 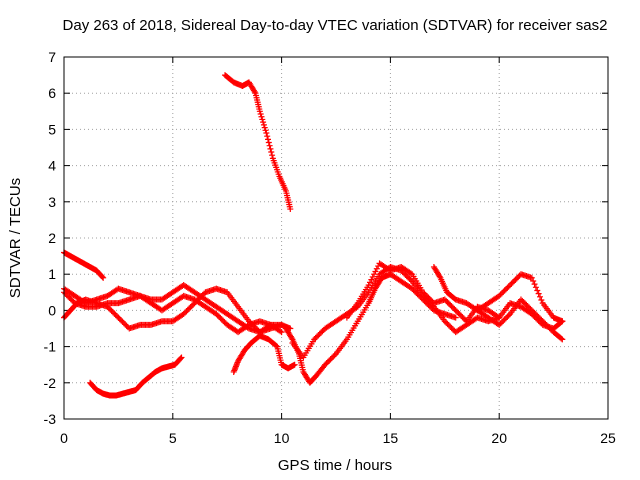 I want to click on x-axis-label: GPS time / hours, so click(x=335, y=465).